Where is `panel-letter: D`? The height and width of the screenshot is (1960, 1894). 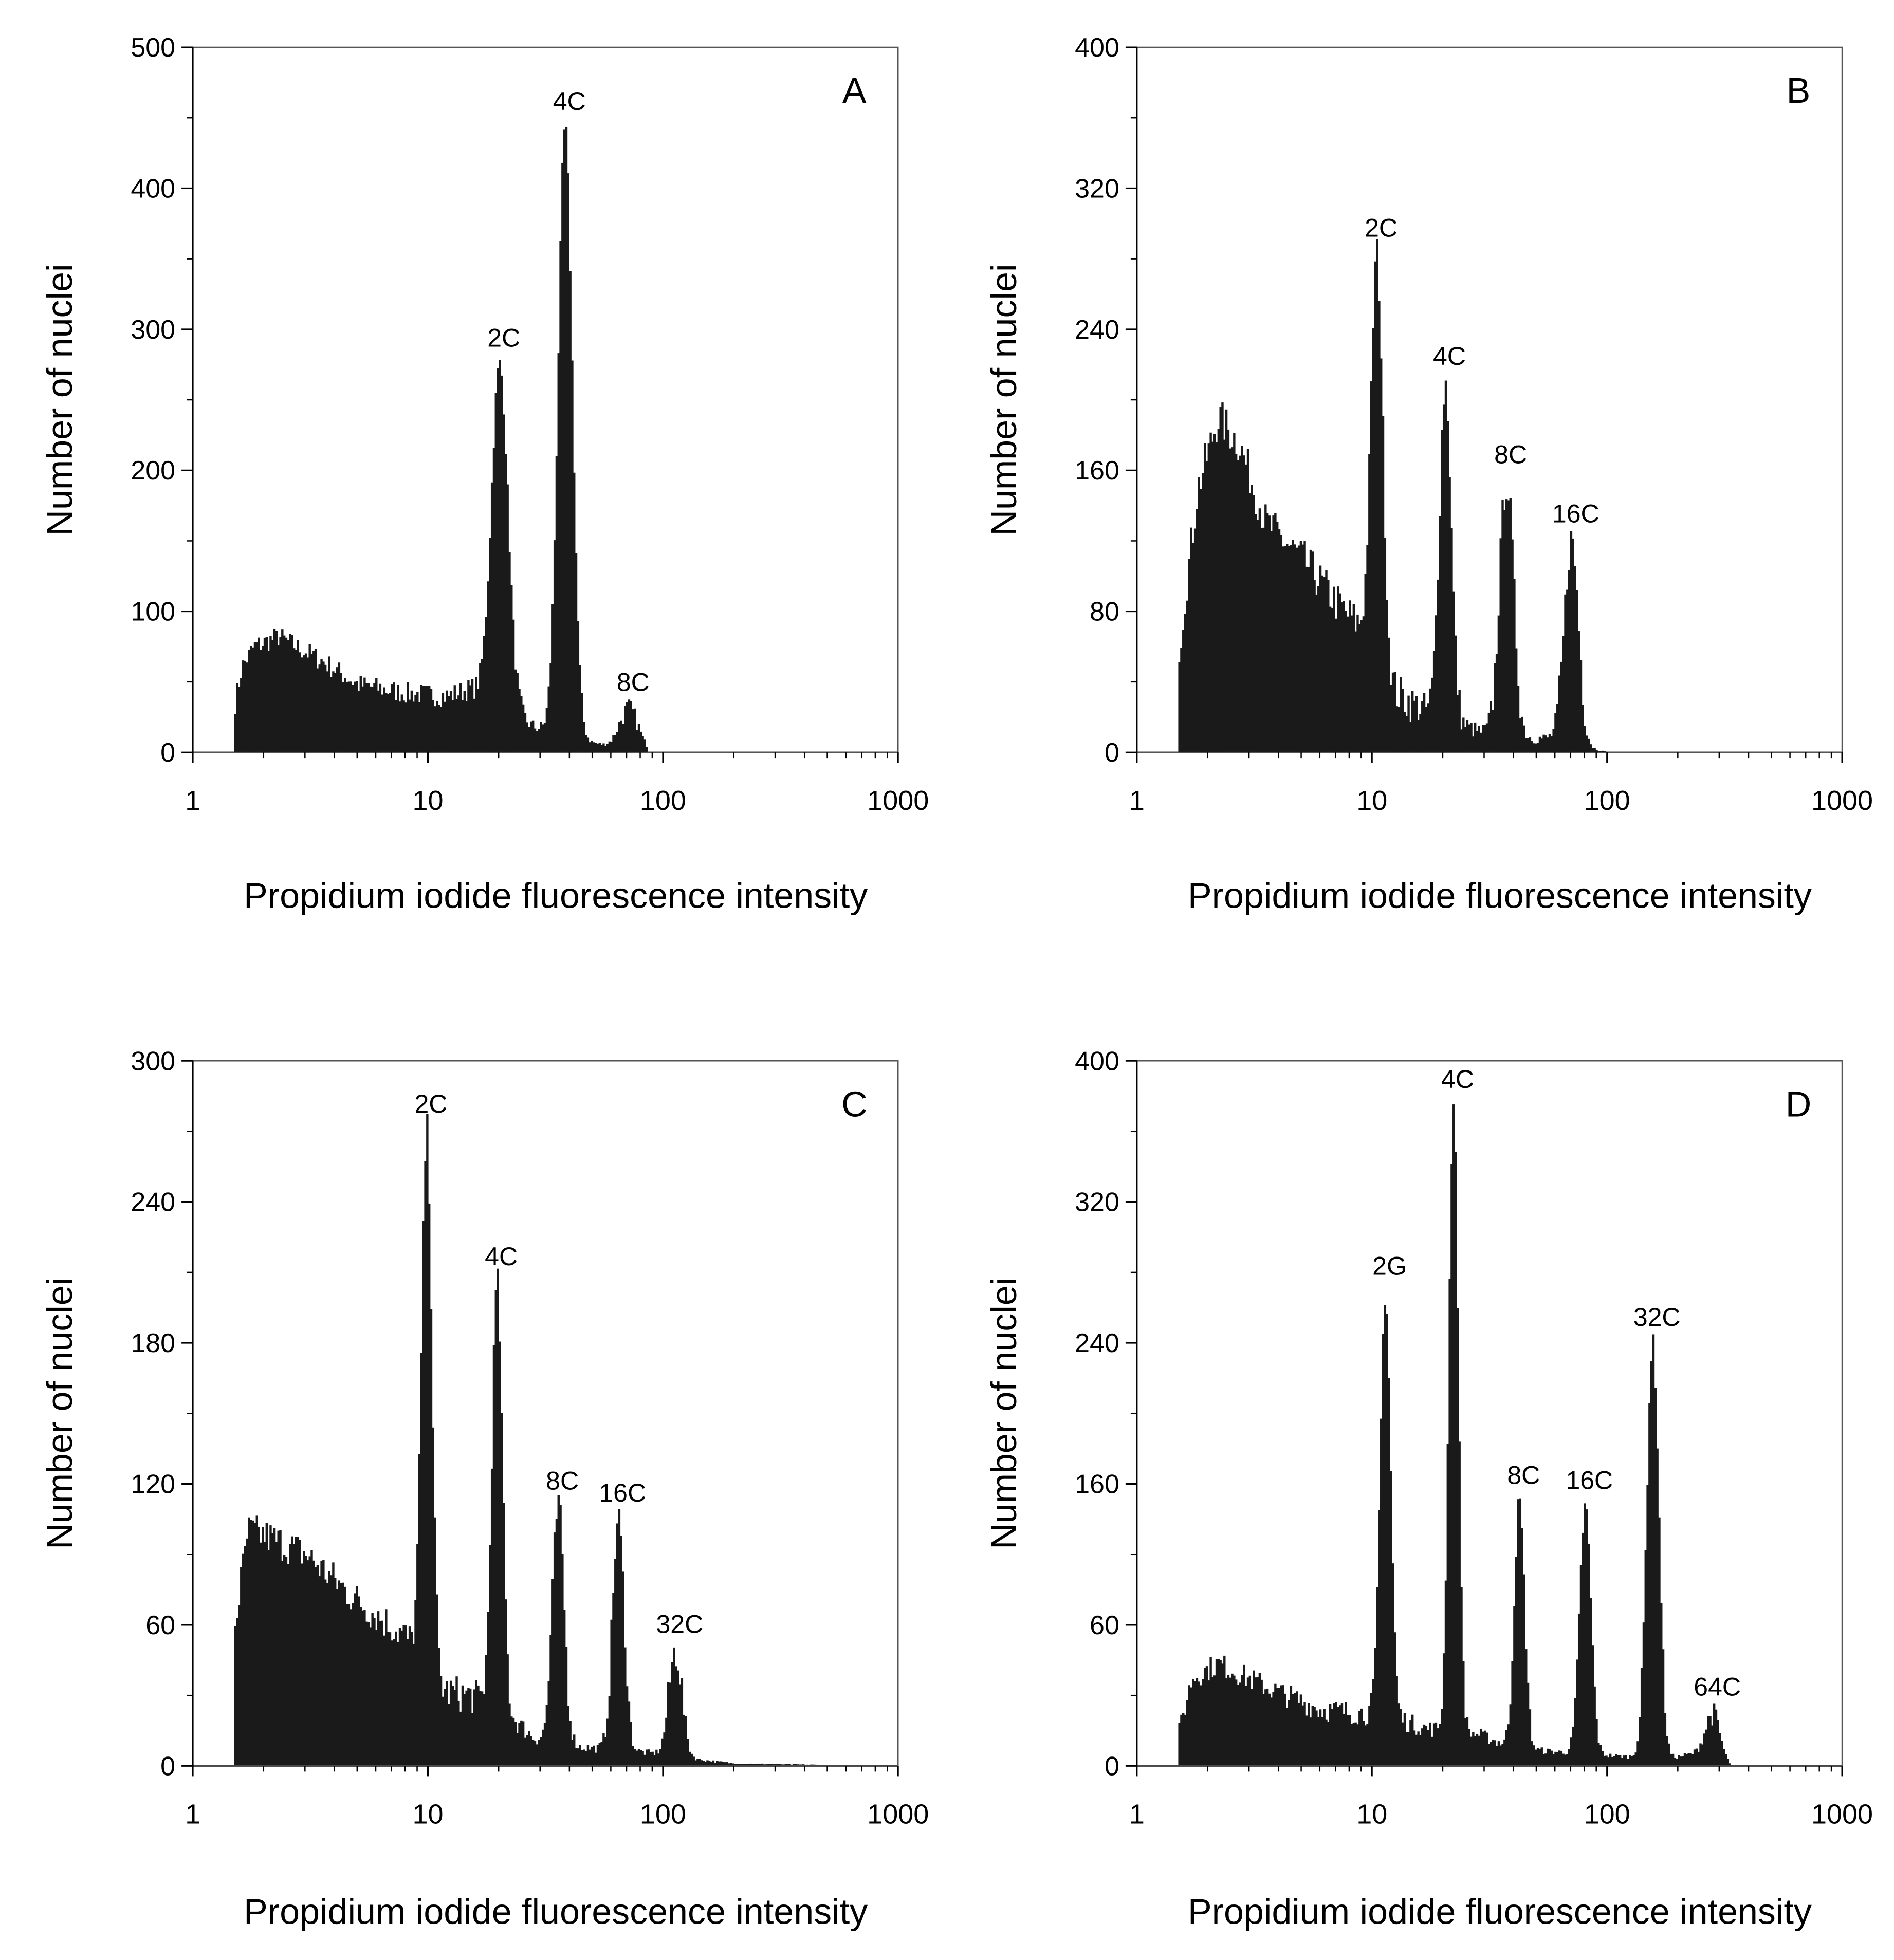
panel-letter: D is located at coordinates (1799, 1104).